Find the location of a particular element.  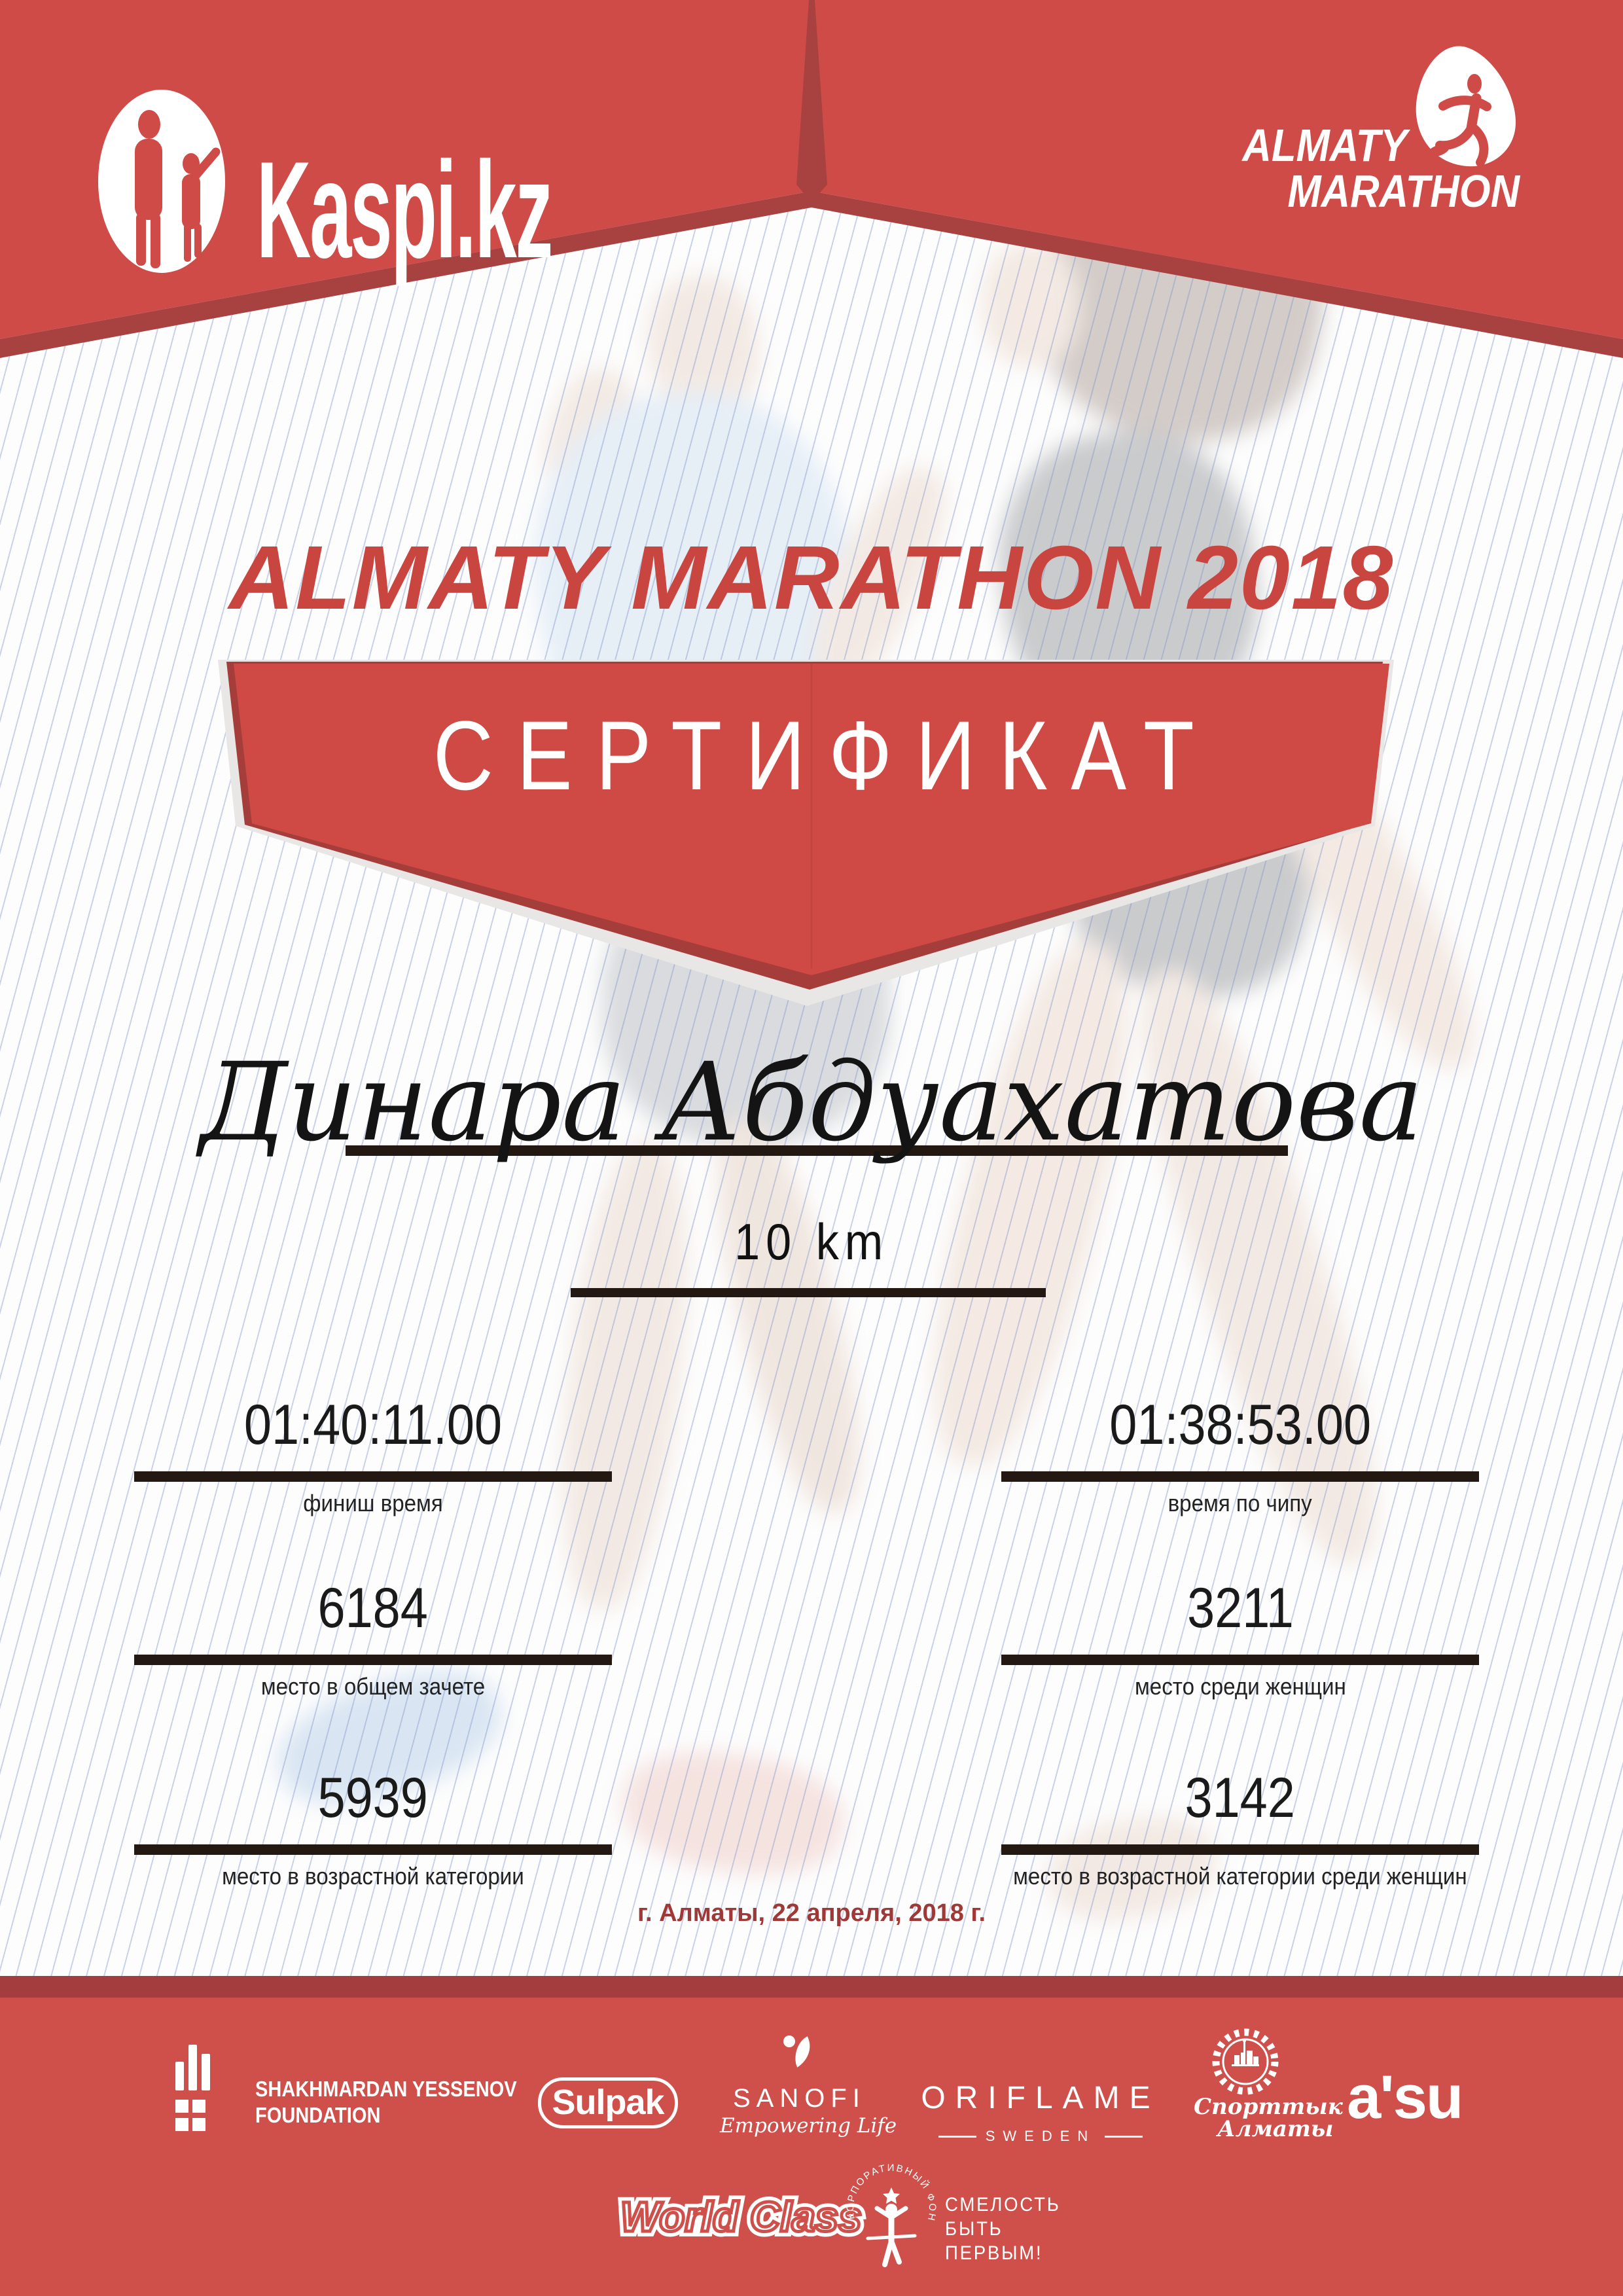

world-class-text: World Class is located at coordinates (742, 2217).